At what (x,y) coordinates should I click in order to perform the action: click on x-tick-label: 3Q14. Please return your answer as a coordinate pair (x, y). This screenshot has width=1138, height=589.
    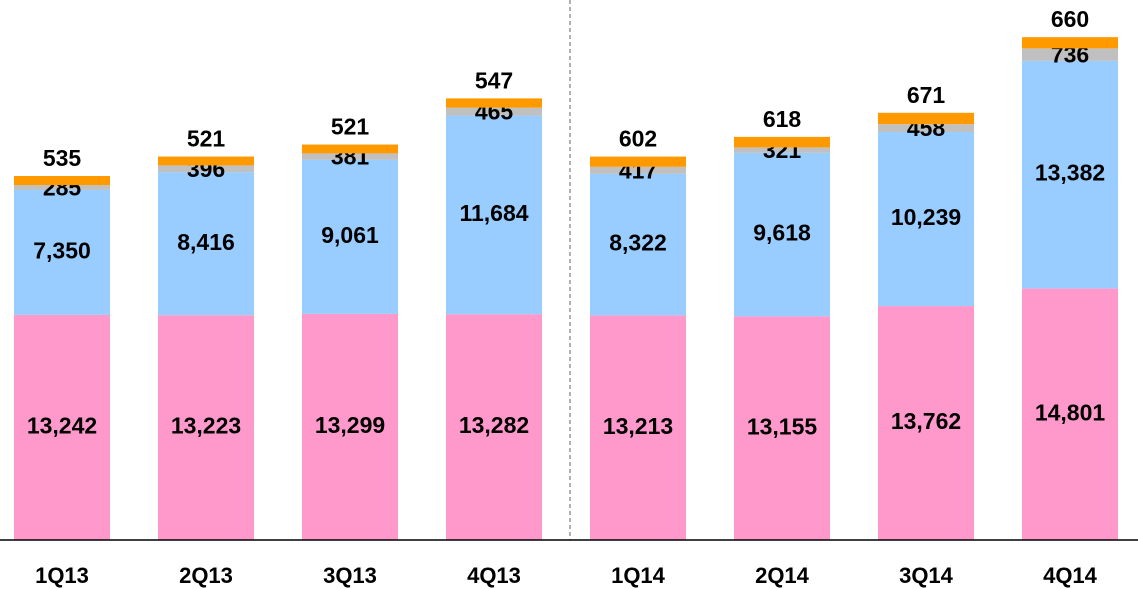
    Looking at the image, I should click on (926, 575).